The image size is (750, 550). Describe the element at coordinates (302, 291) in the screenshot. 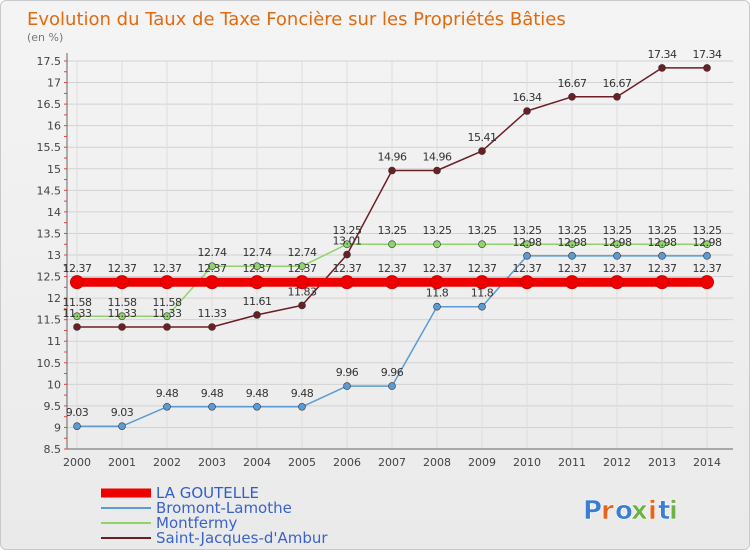

I see `data-label: 11.83` at that location.